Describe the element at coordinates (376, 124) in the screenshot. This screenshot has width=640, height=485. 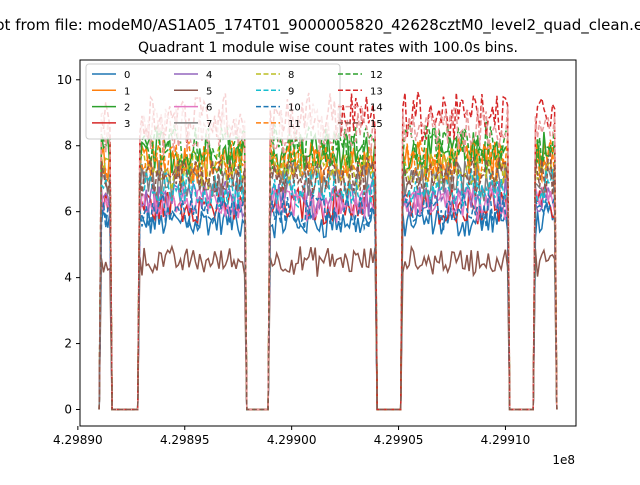
I see `legend-label-15: 15` at that location.